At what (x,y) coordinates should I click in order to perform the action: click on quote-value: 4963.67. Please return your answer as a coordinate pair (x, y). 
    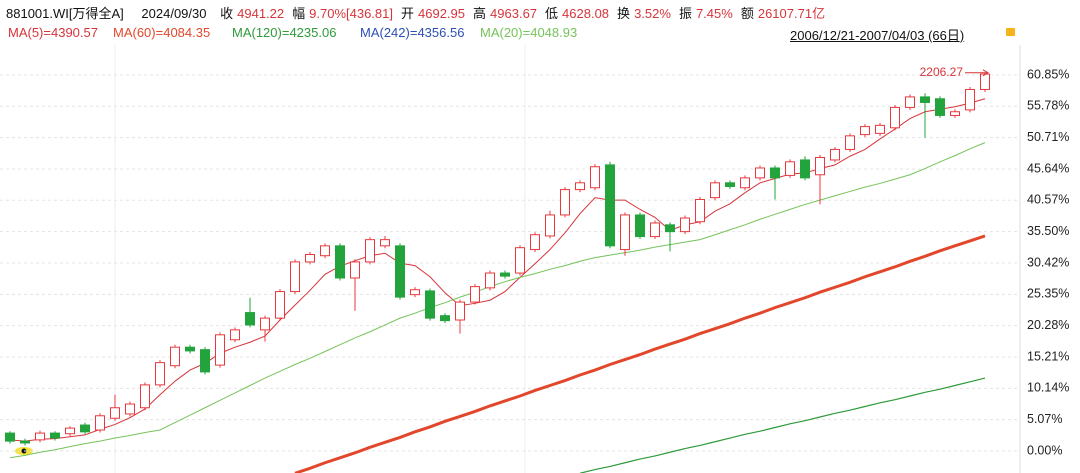
    Looking at the image, I should click on (514, 13).